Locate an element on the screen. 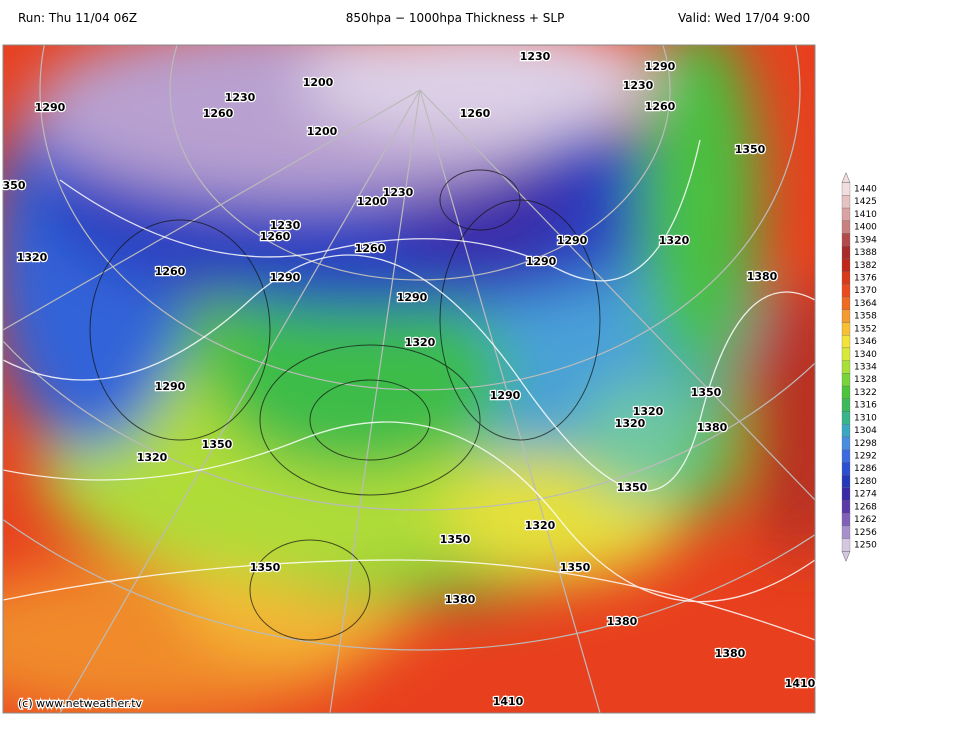 The image size is (980, 751). legend-label: 1262 is located at coordinates (865, 520).